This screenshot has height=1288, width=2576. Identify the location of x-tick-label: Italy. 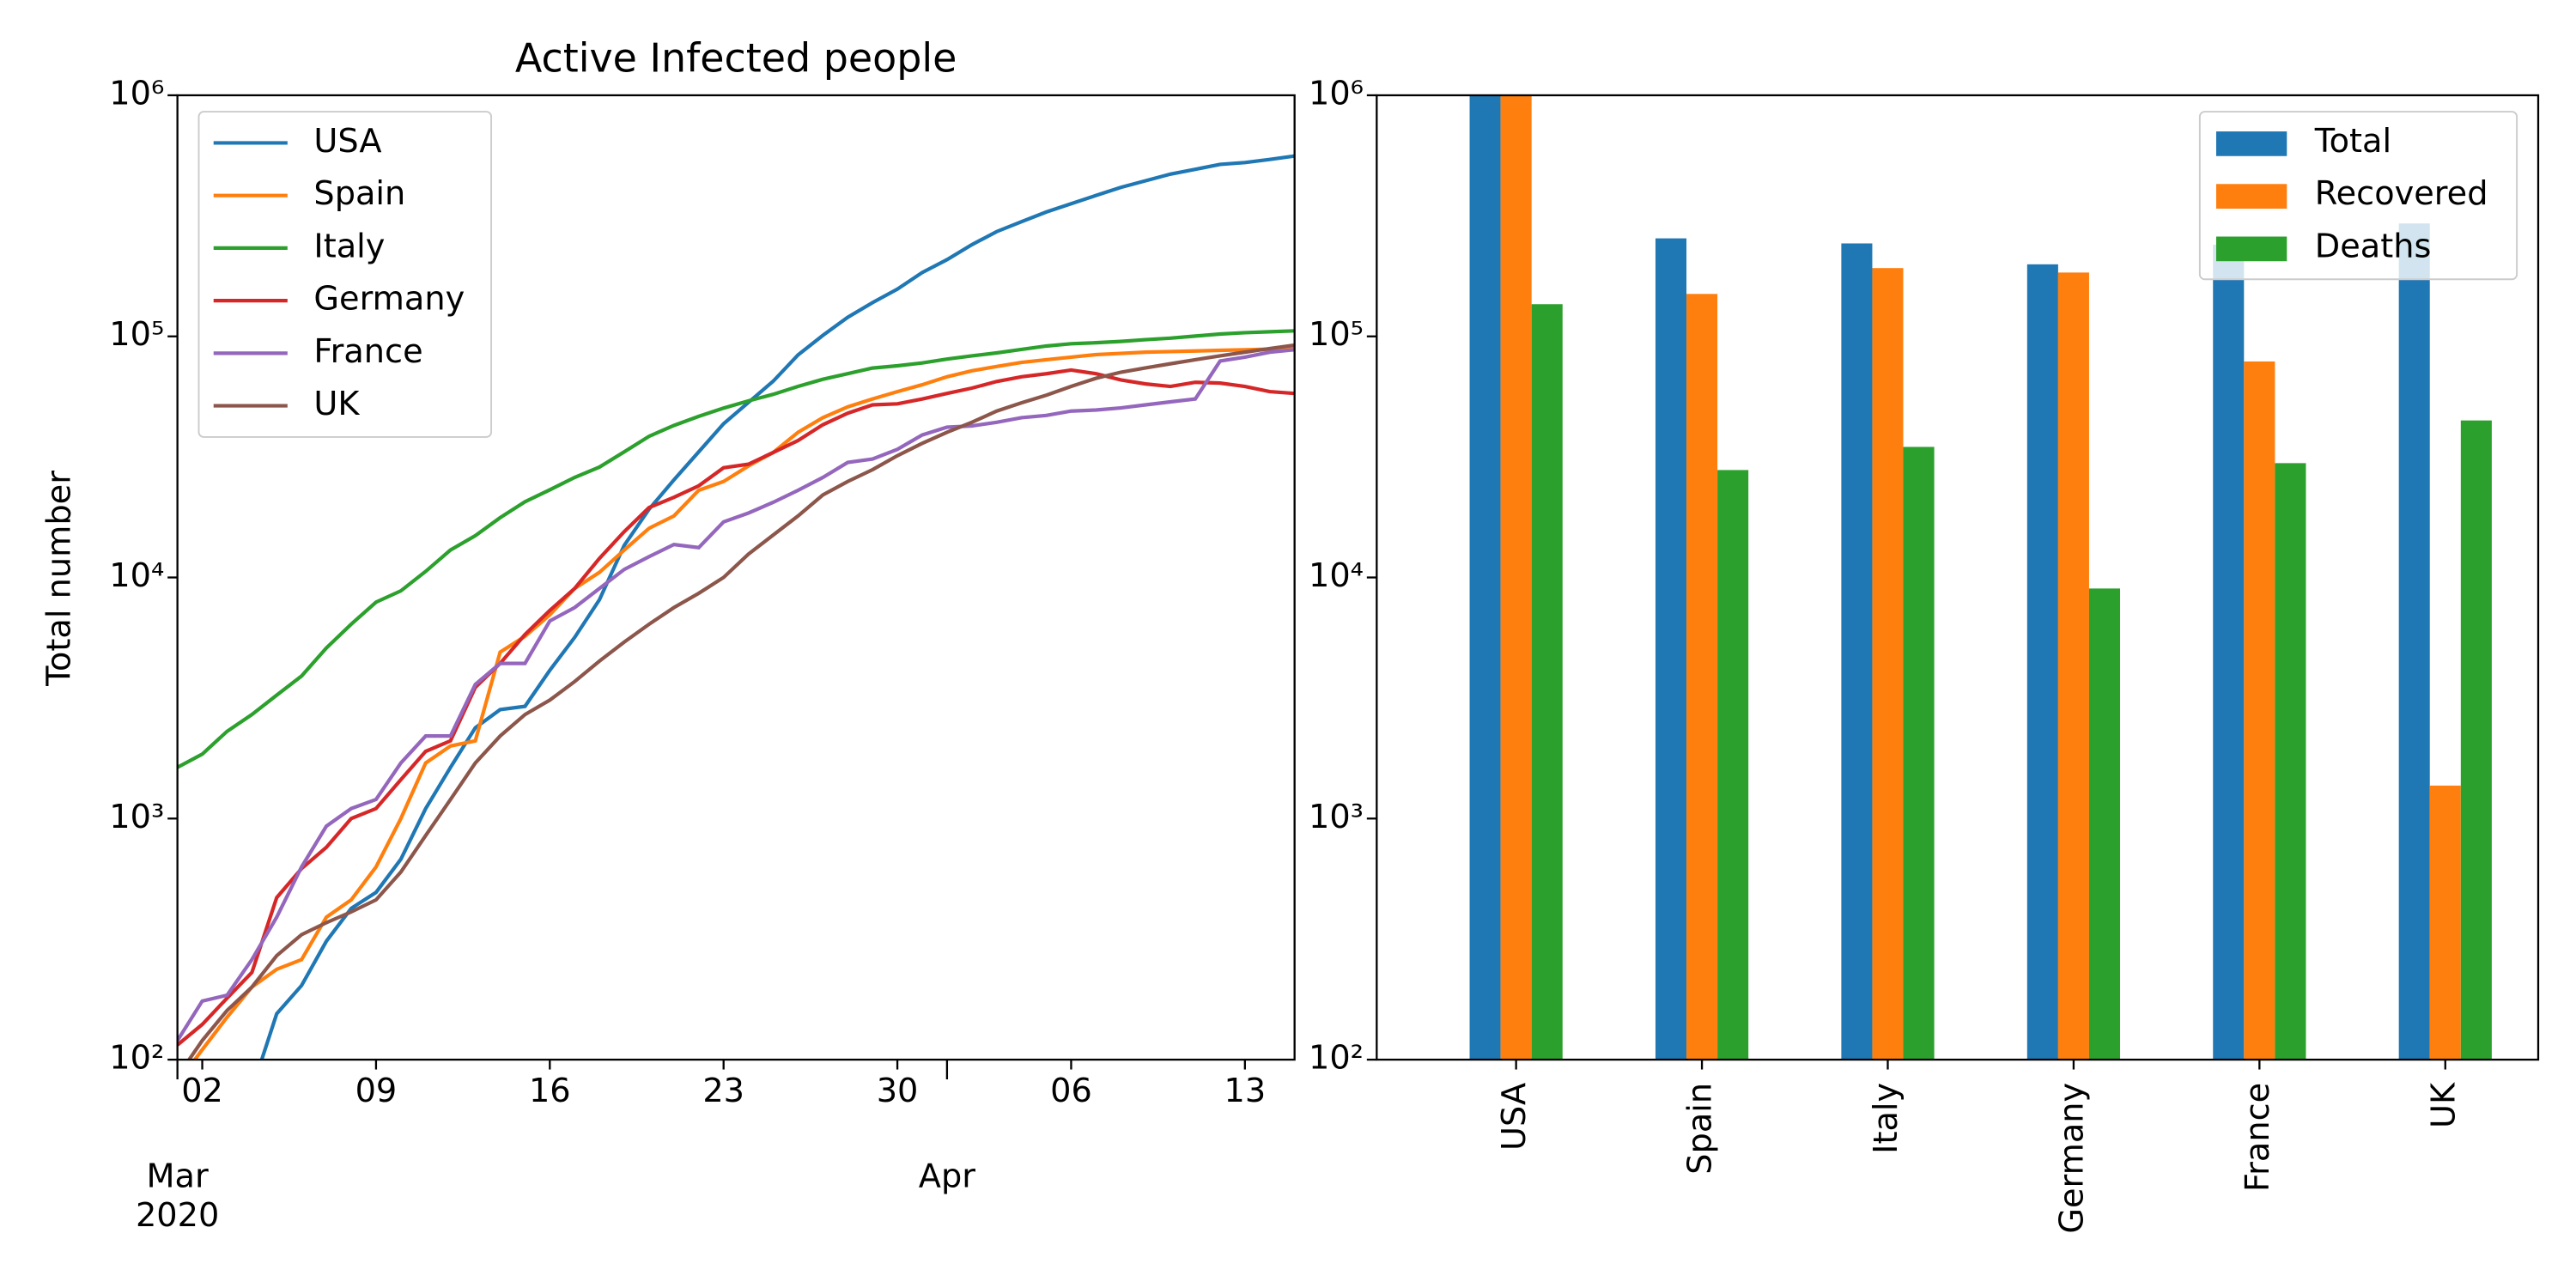
(1886, 1118).